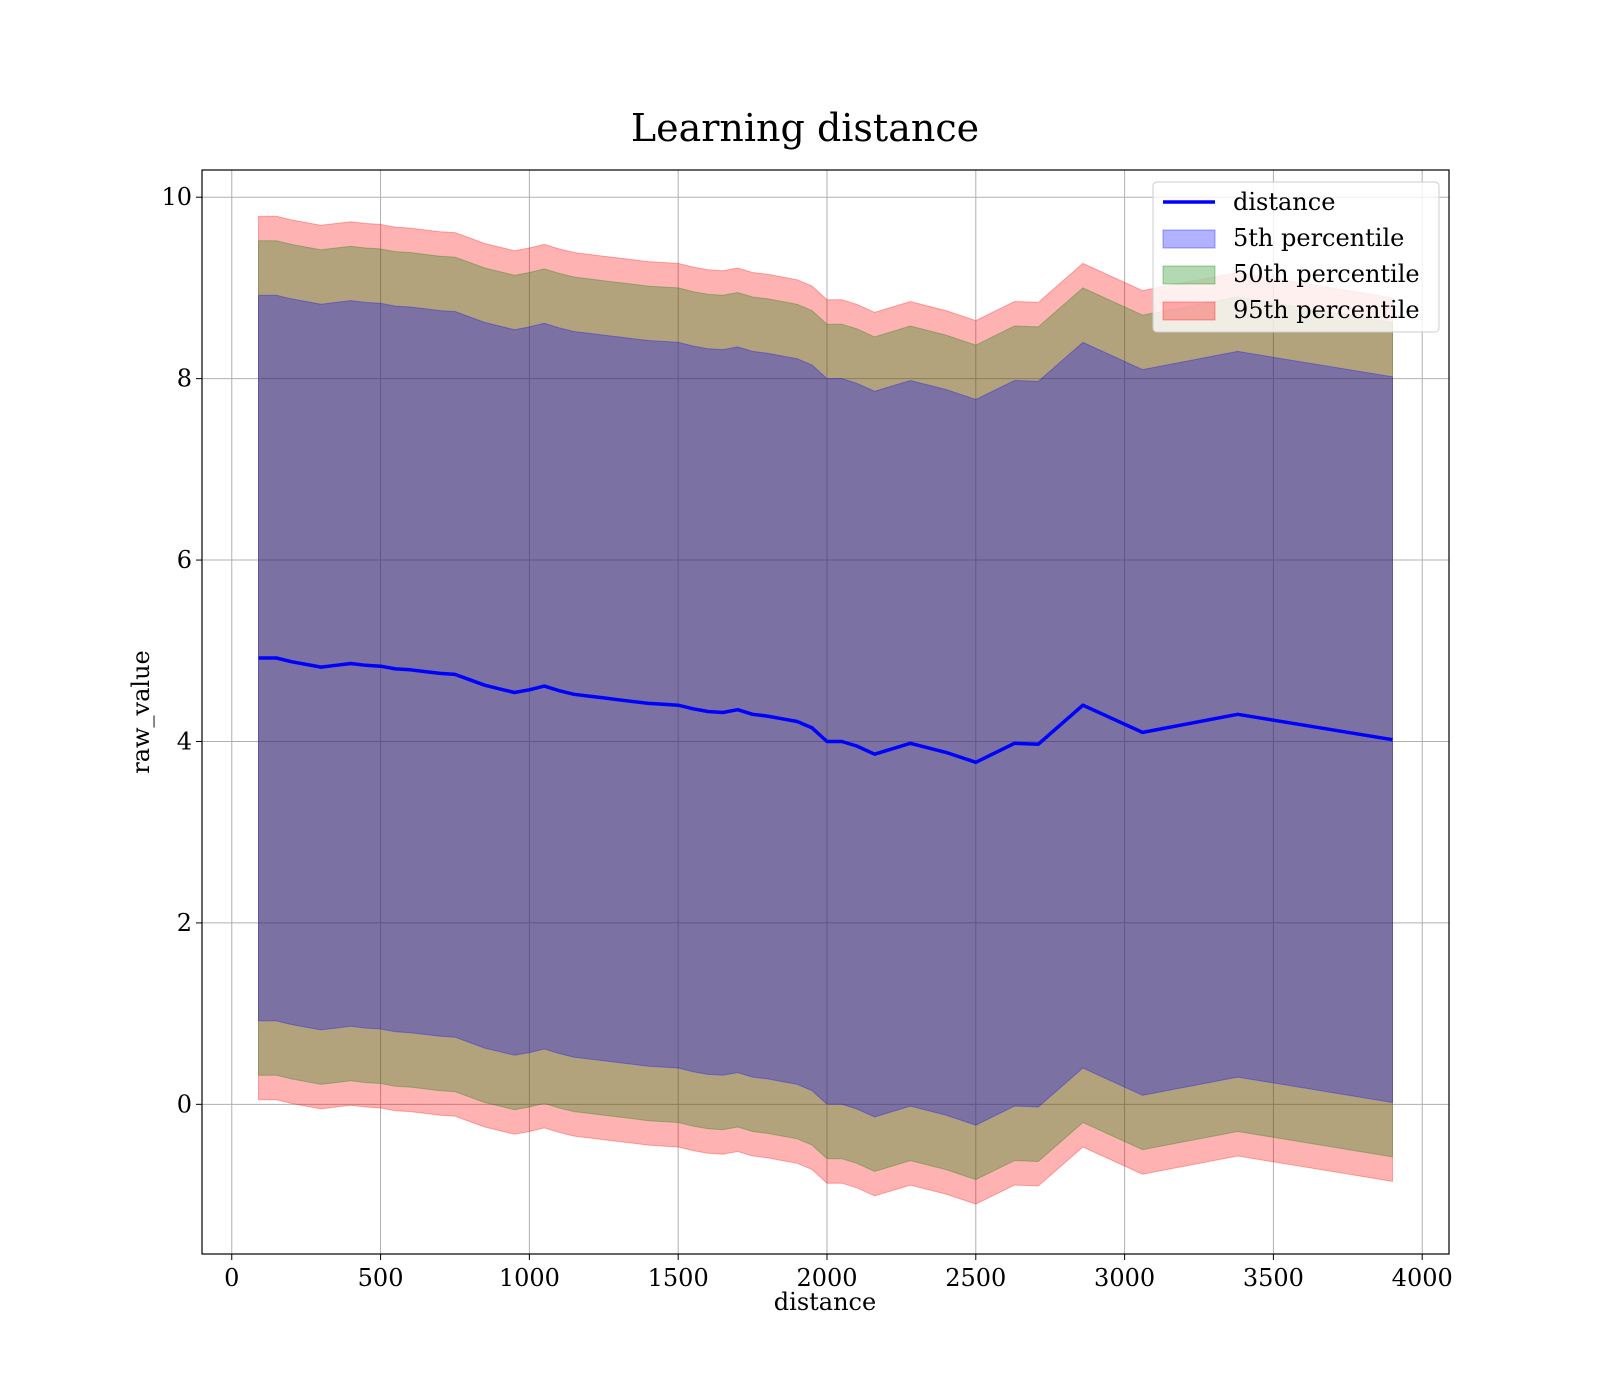 This screenshot has width=1600, height=1400. I want to click on x-tick-label: 4000, so click(1422, 1278).